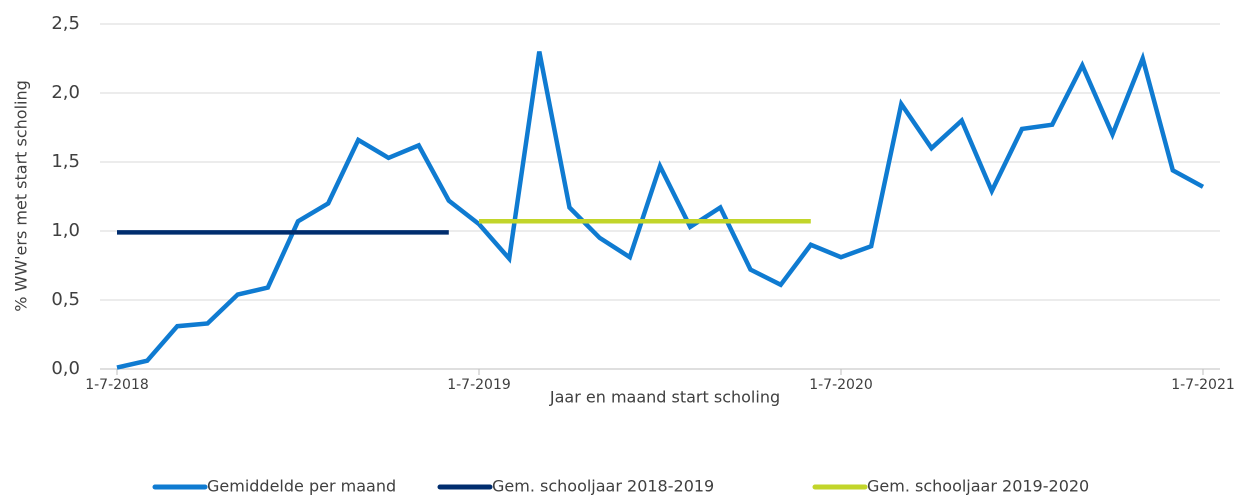  Describe the element at coordinates (65, 161) in the screenshot. I see `y-tick-label: 1,5` at that location.